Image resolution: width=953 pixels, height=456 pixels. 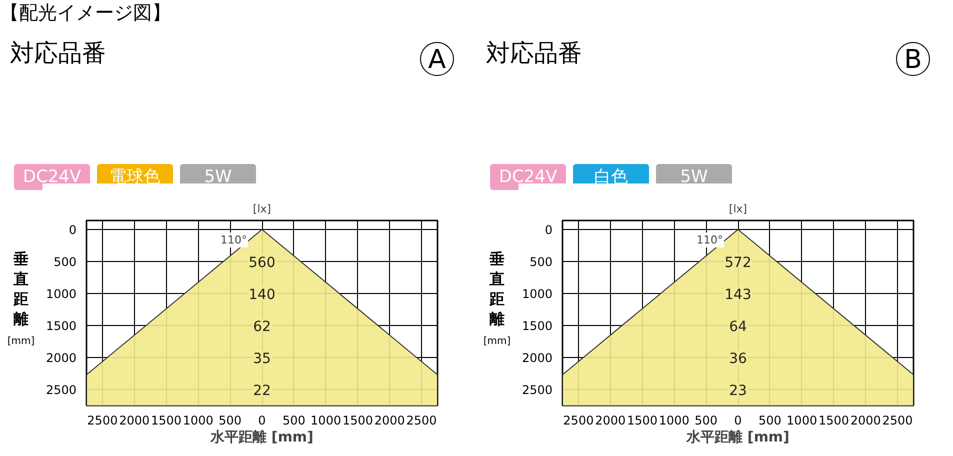 What do you see at coordinates (738, 326) in the screenshot?
I see `annotation: 64` at bounding box center [738, 326].